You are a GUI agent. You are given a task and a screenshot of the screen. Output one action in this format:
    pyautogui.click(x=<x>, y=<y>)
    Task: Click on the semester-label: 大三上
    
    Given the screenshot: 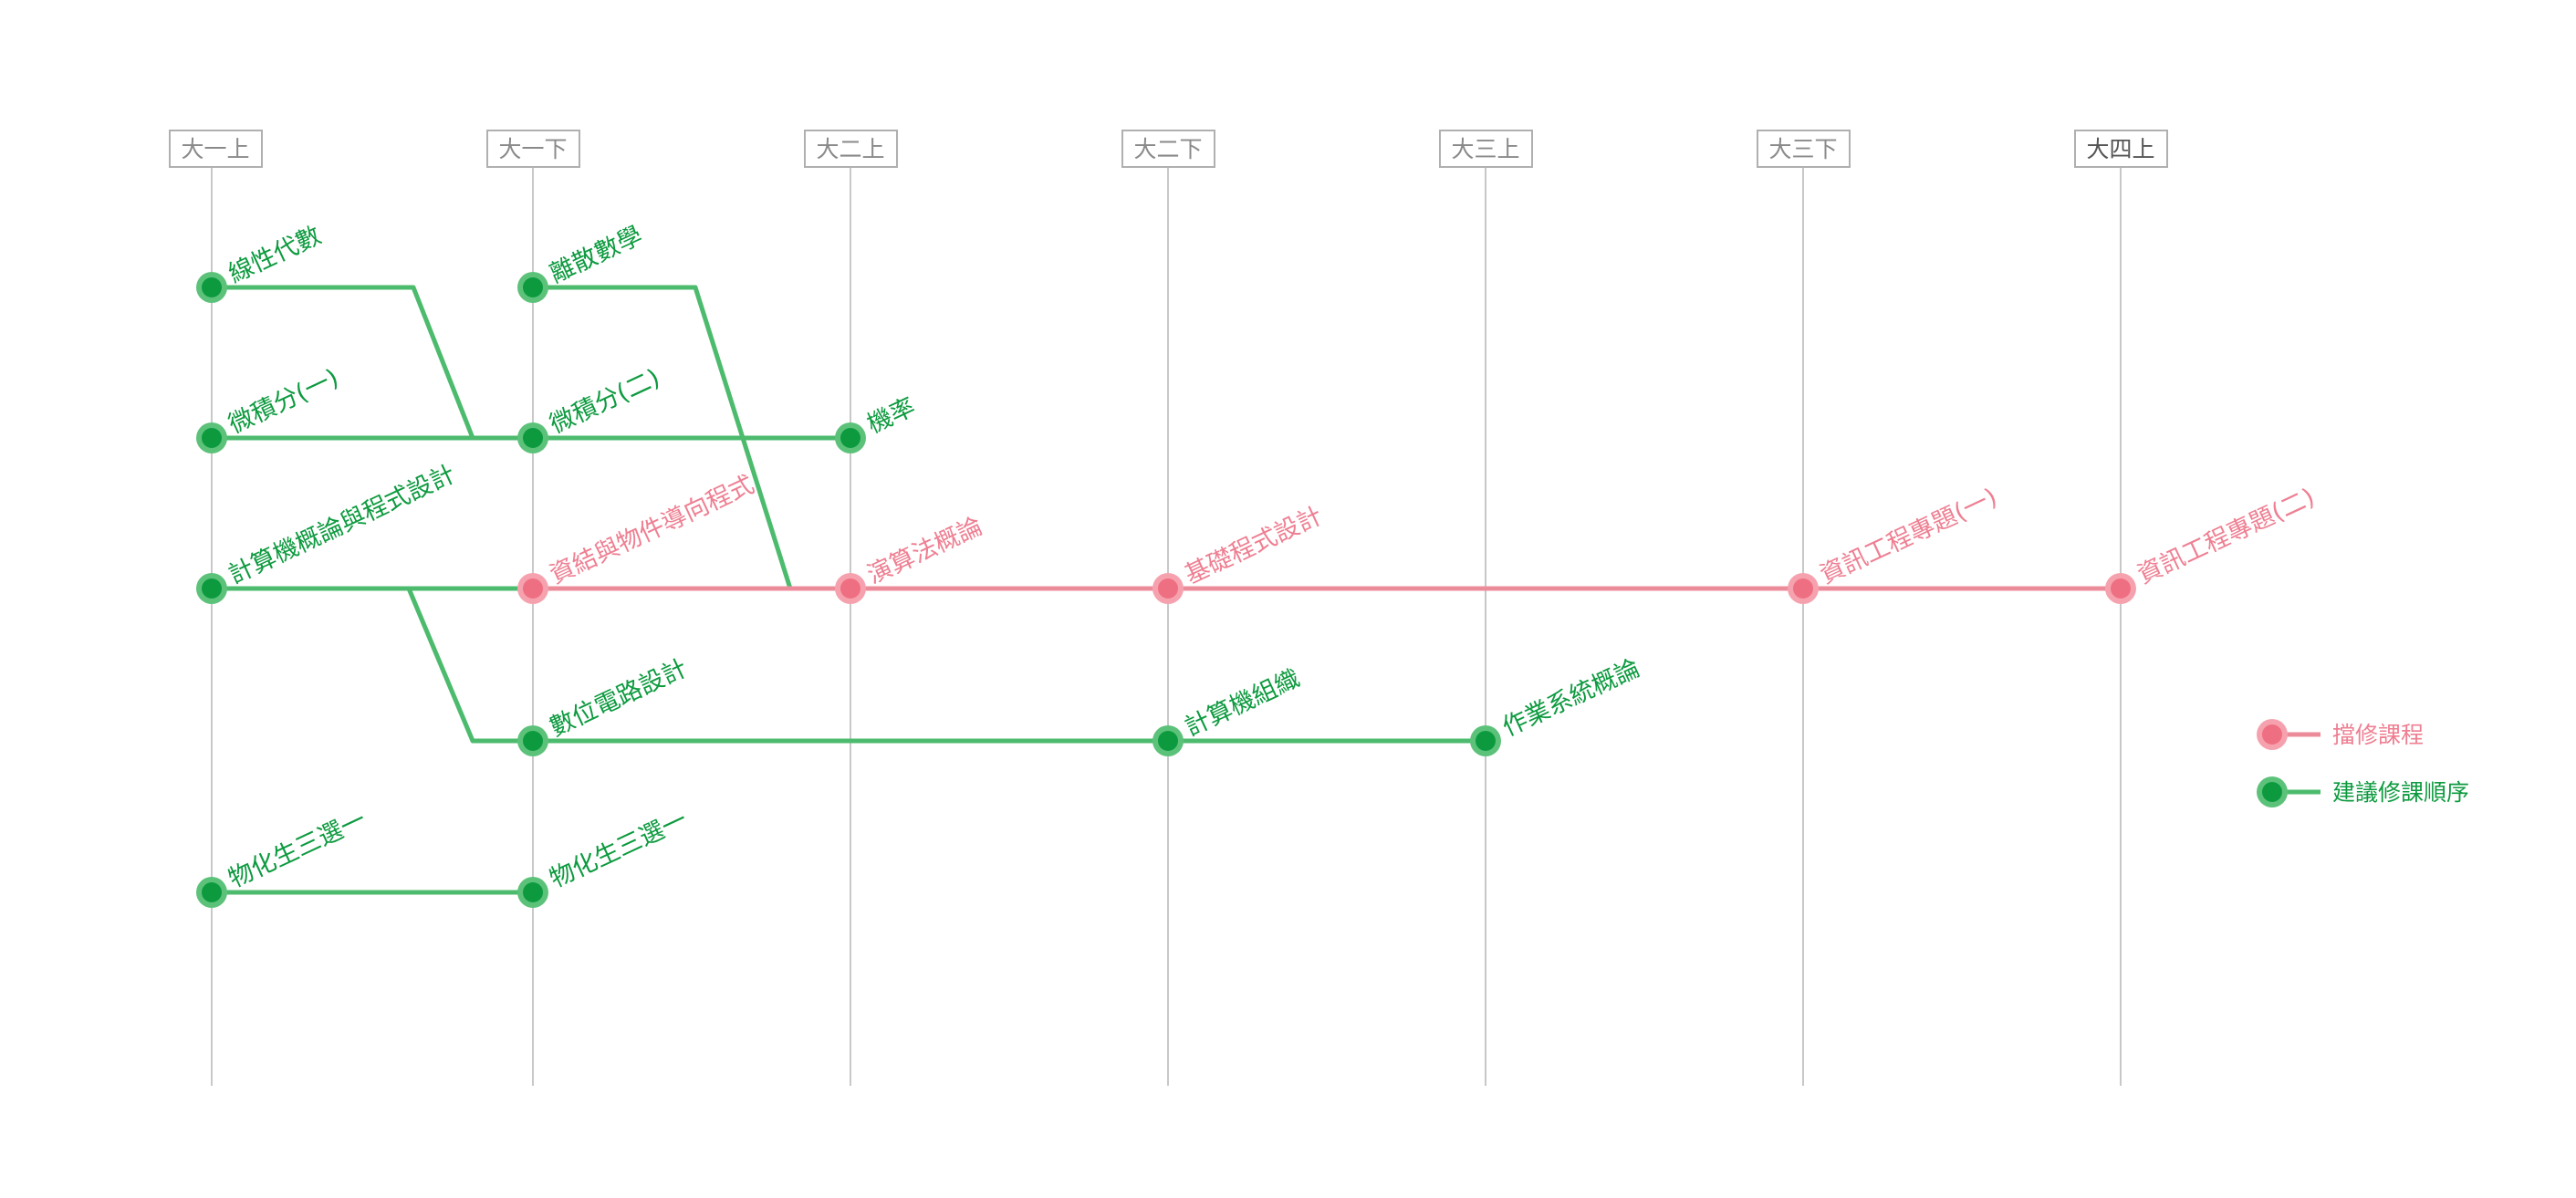 What is the action you would take?
    pyautogui.click(x=1485, y=149)
    